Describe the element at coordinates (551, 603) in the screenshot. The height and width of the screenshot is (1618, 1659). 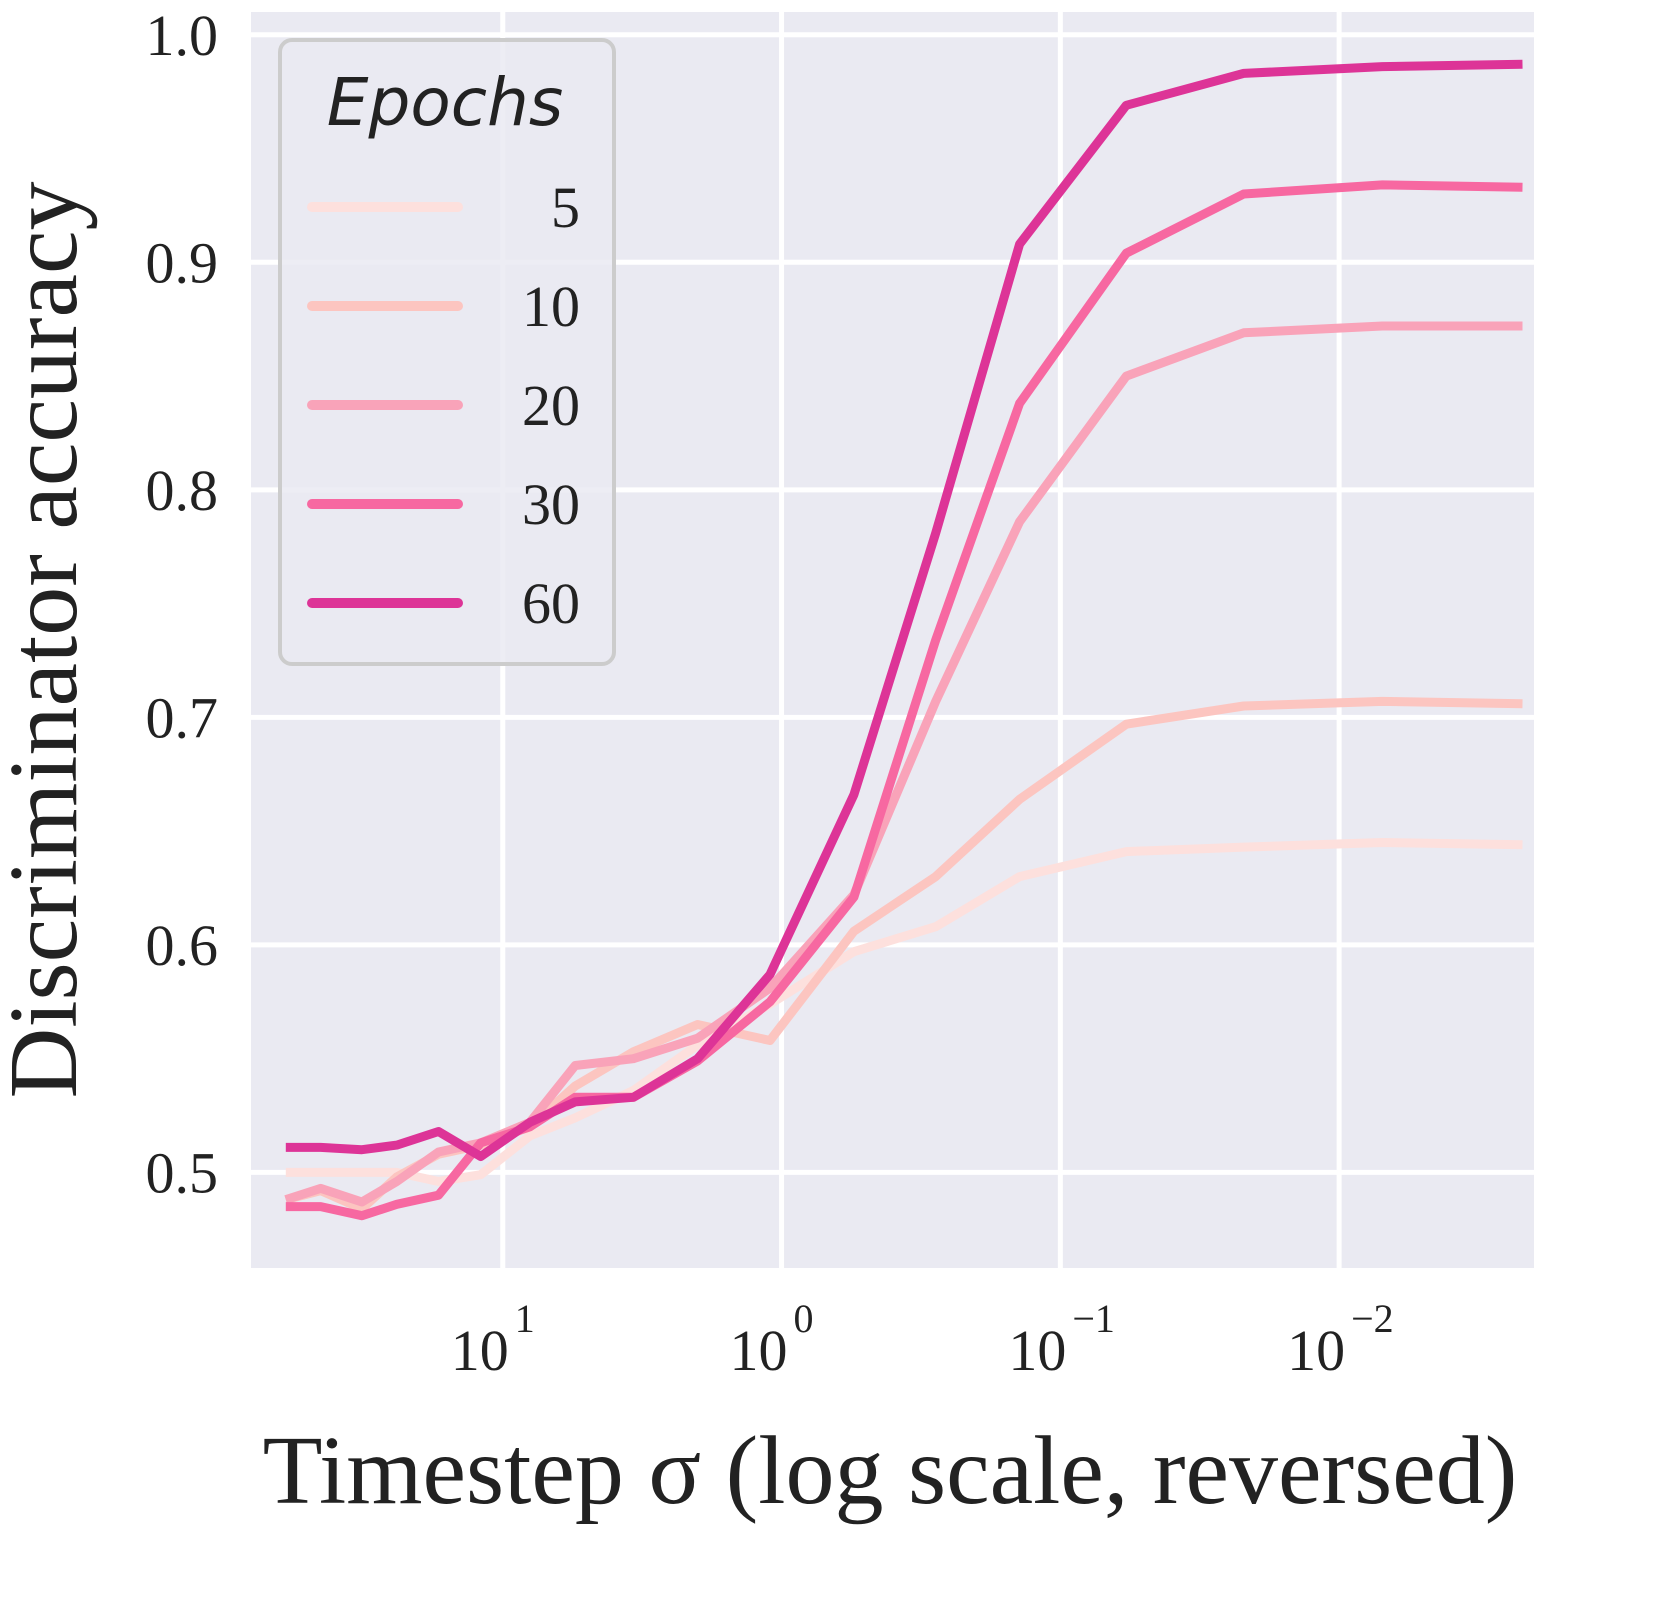
I see `legend-label-60: 60` at that location.